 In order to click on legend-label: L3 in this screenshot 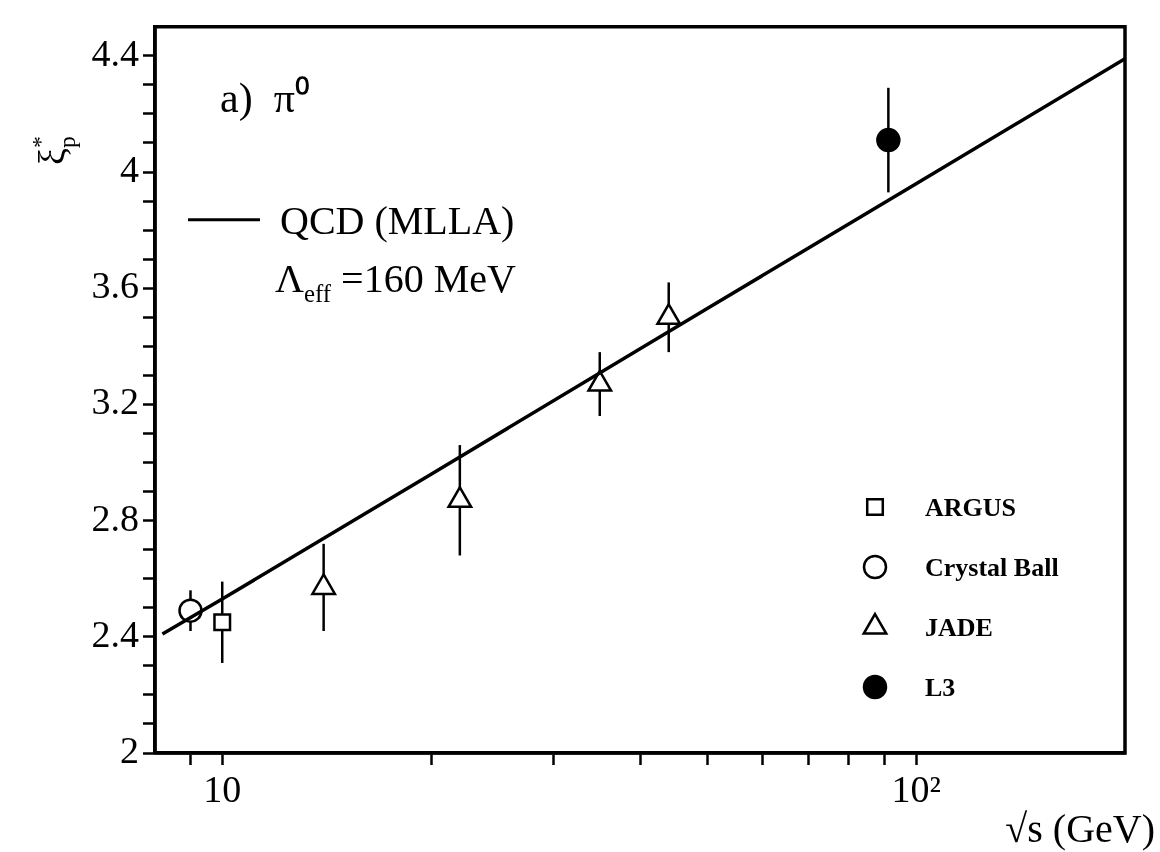, I will do `click(940, 687)`.